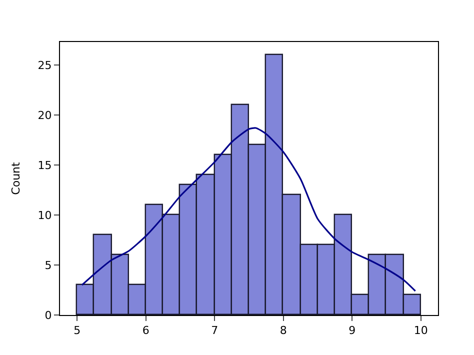 The height and width of the screenshot is (355, 474). I want to click on x-tick-label: 7, so click(214, 331).